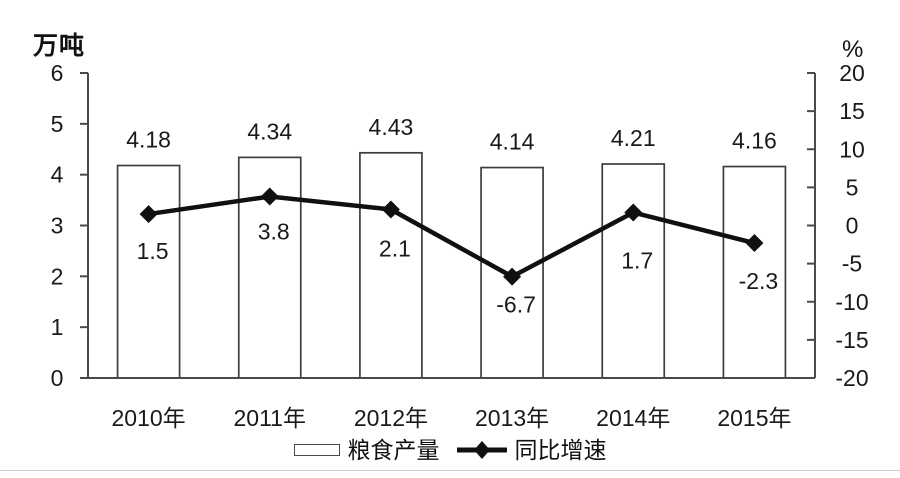  Describe the element at coordinates (269, 131) in the screenshot. I see `bar-value-label: 4.34` at that location.